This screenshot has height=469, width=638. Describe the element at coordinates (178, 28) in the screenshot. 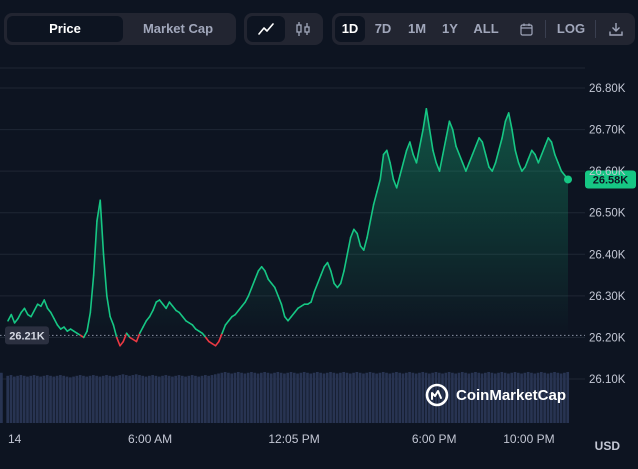

I see `tab-market-cap: Market Cap` at that location.